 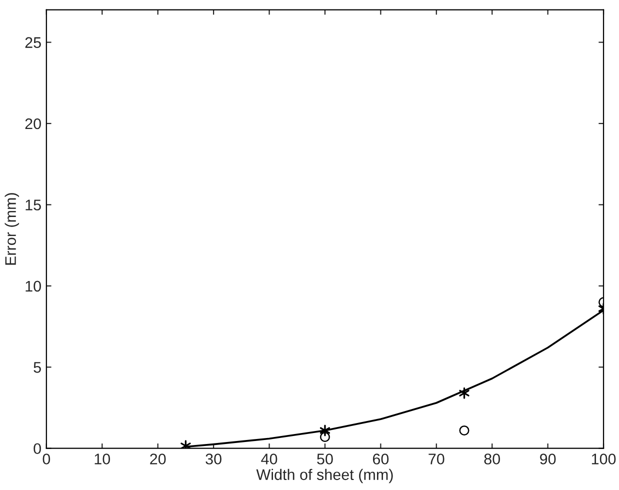 I want to click on x-tick-label: 70, so click(x=436, y=459).